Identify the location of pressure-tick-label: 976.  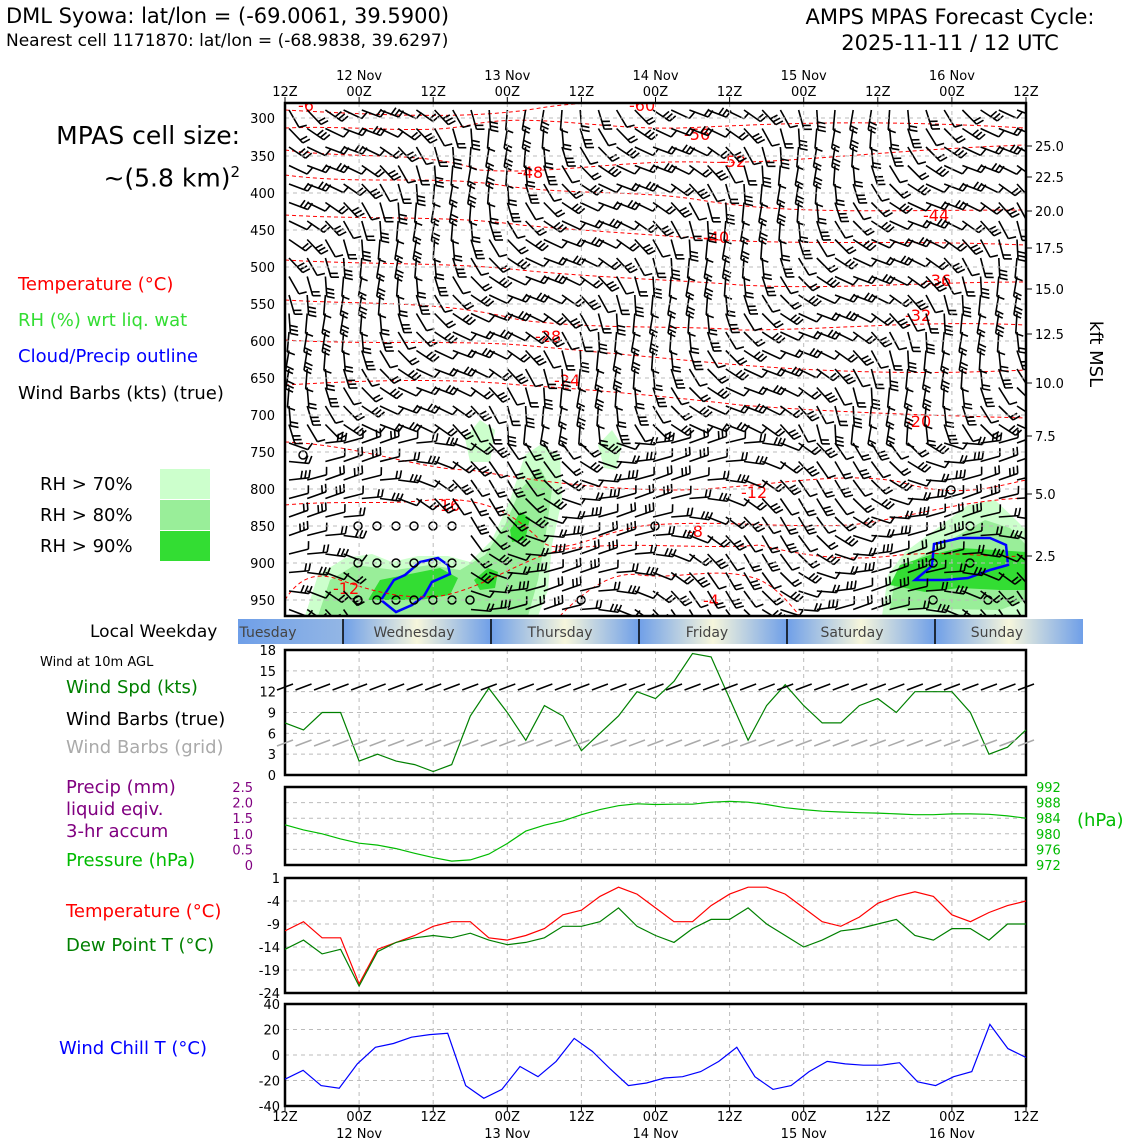
(1048, 850).